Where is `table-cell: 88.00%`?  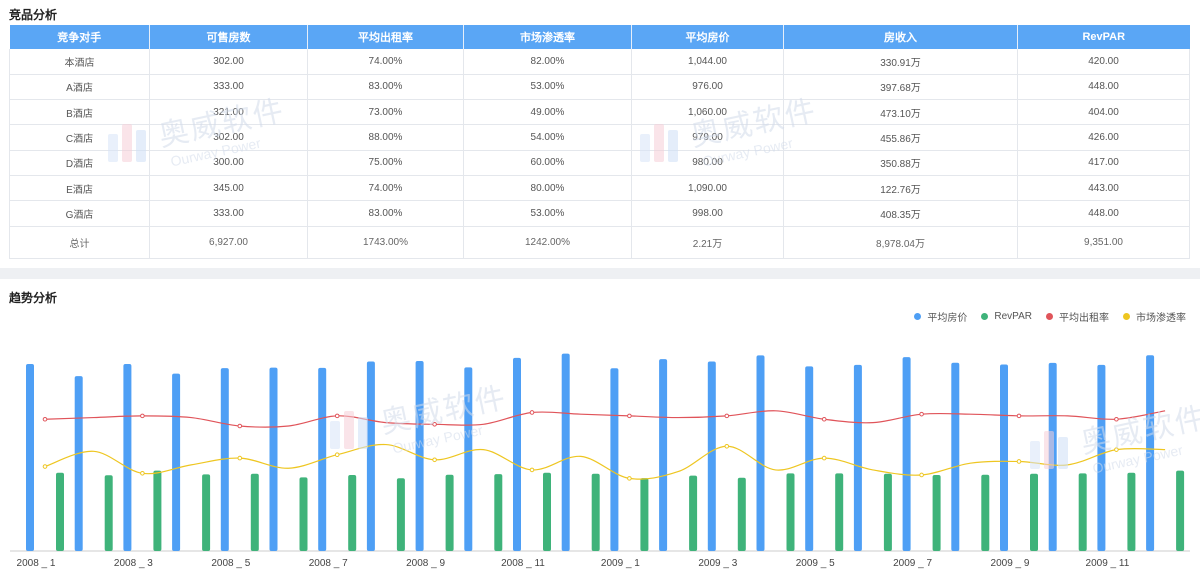
table-cell: 88.00% is located at coordinates (385, 137).